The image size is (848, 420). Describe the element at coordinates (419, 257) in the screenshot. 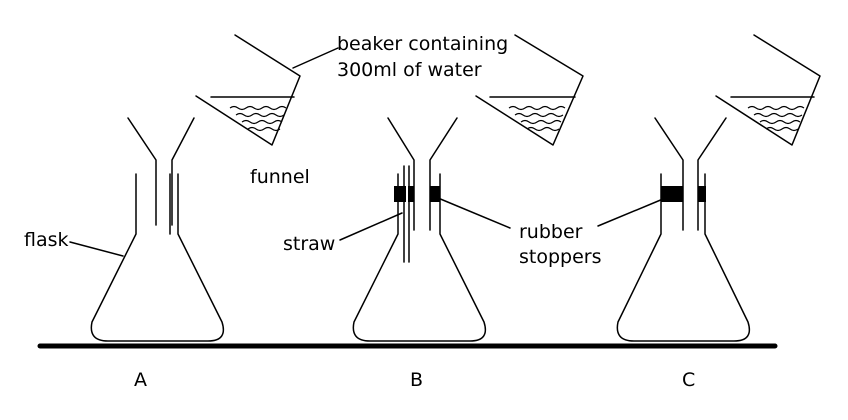

I see `flask-b` at that location.